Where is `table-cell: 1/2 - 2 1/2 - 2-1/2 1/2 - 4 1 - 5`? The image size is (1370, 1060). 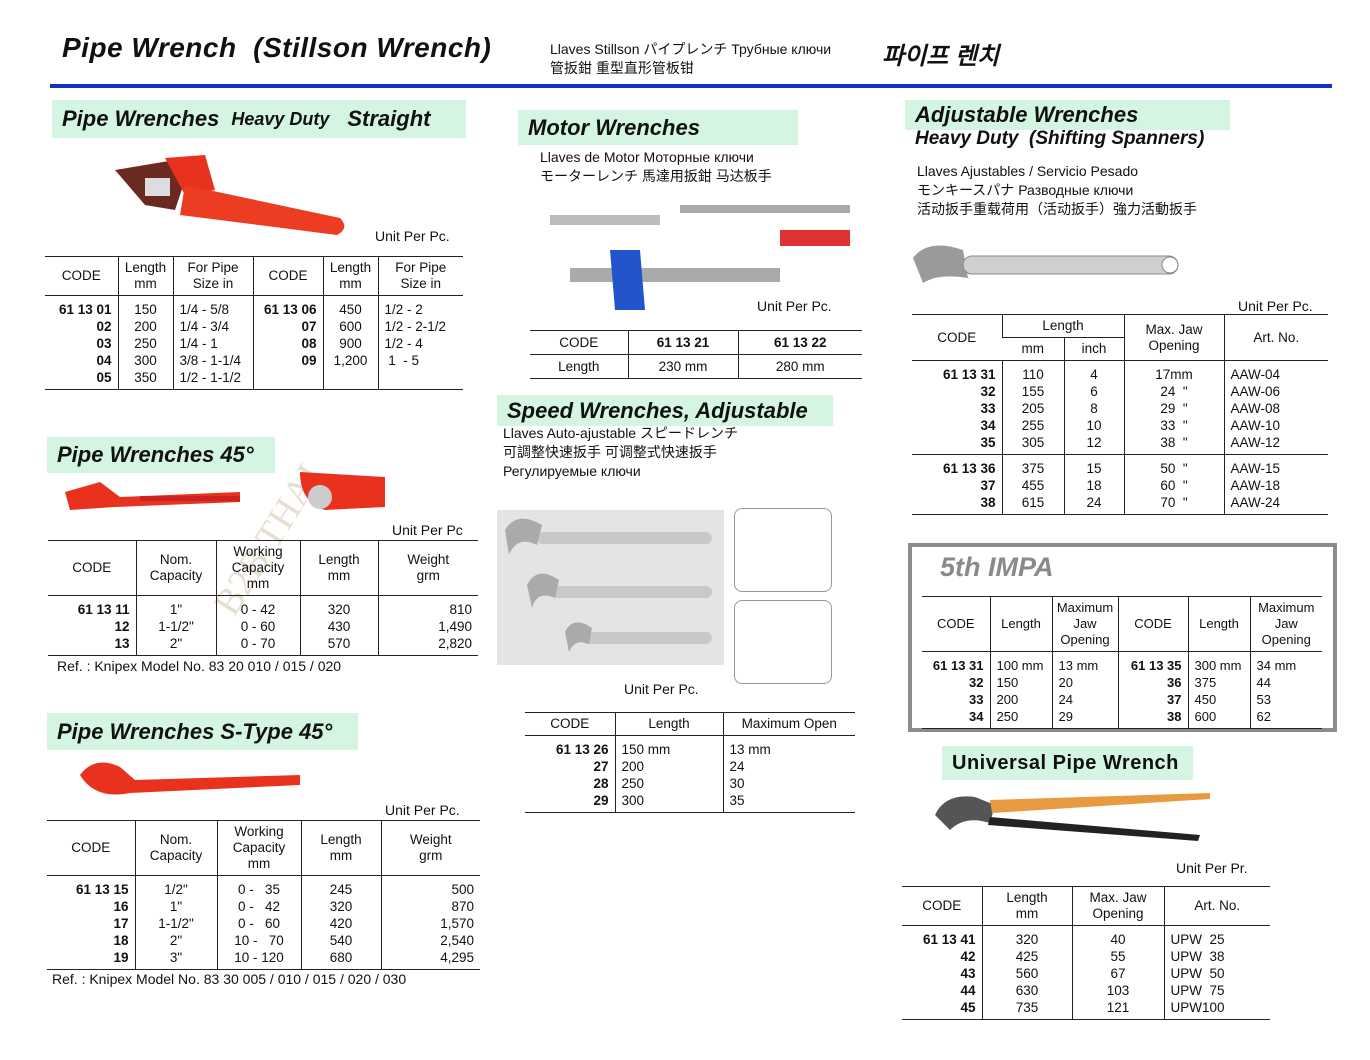 table-cell: 1/2 - 2 1/2 - 2-1/2 1/2 - 4 1 - 5 is located at coordinates (420, 342).